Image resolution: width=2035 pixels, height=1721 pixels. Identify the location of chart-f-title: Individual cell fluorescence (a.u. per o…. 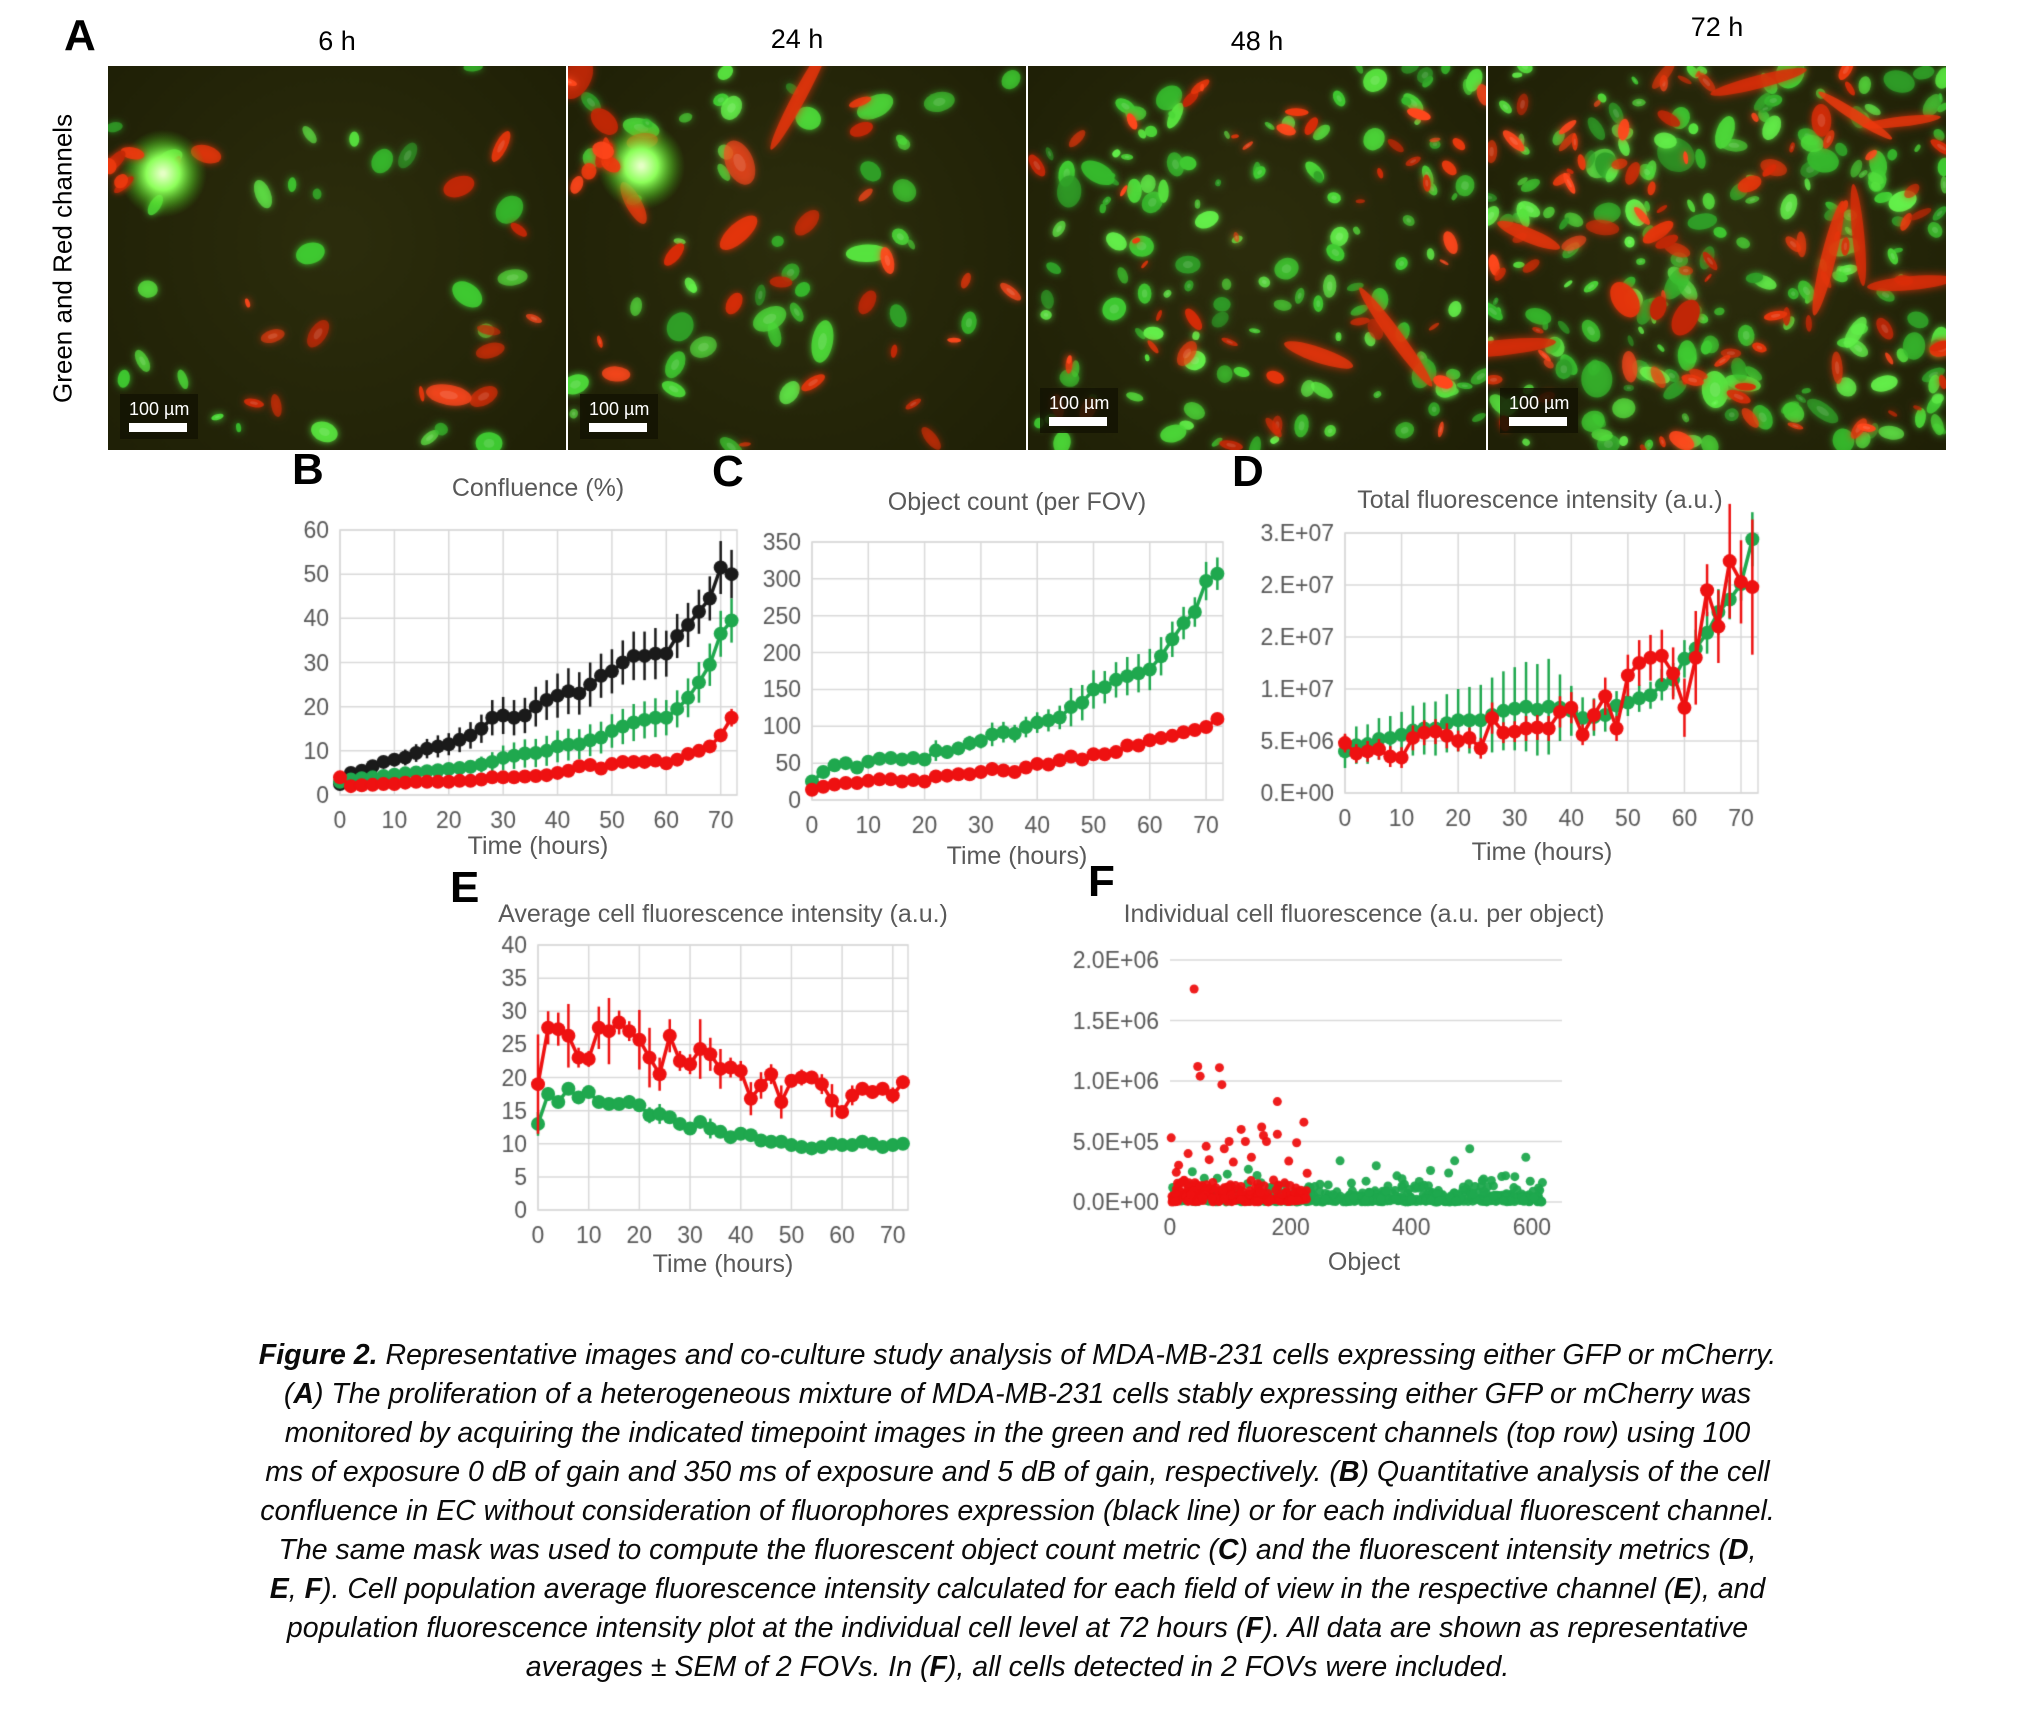
(1364, 914).